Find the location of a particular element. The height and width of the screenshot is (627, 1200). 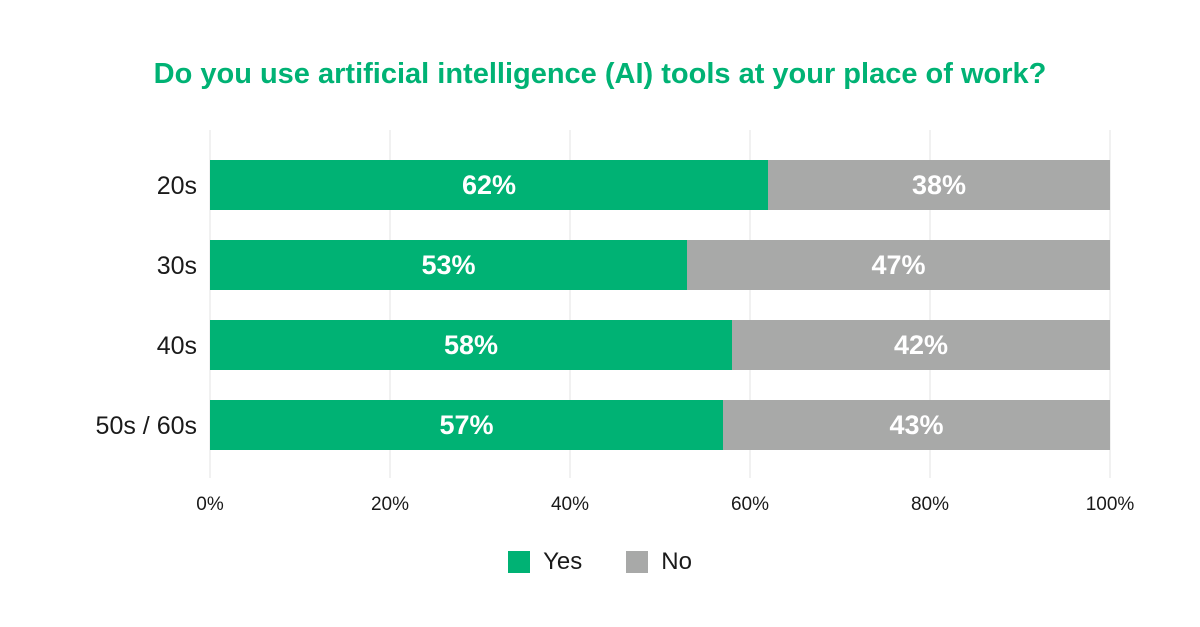

bar-data-label: 47% is located at coordinates (898, 265).